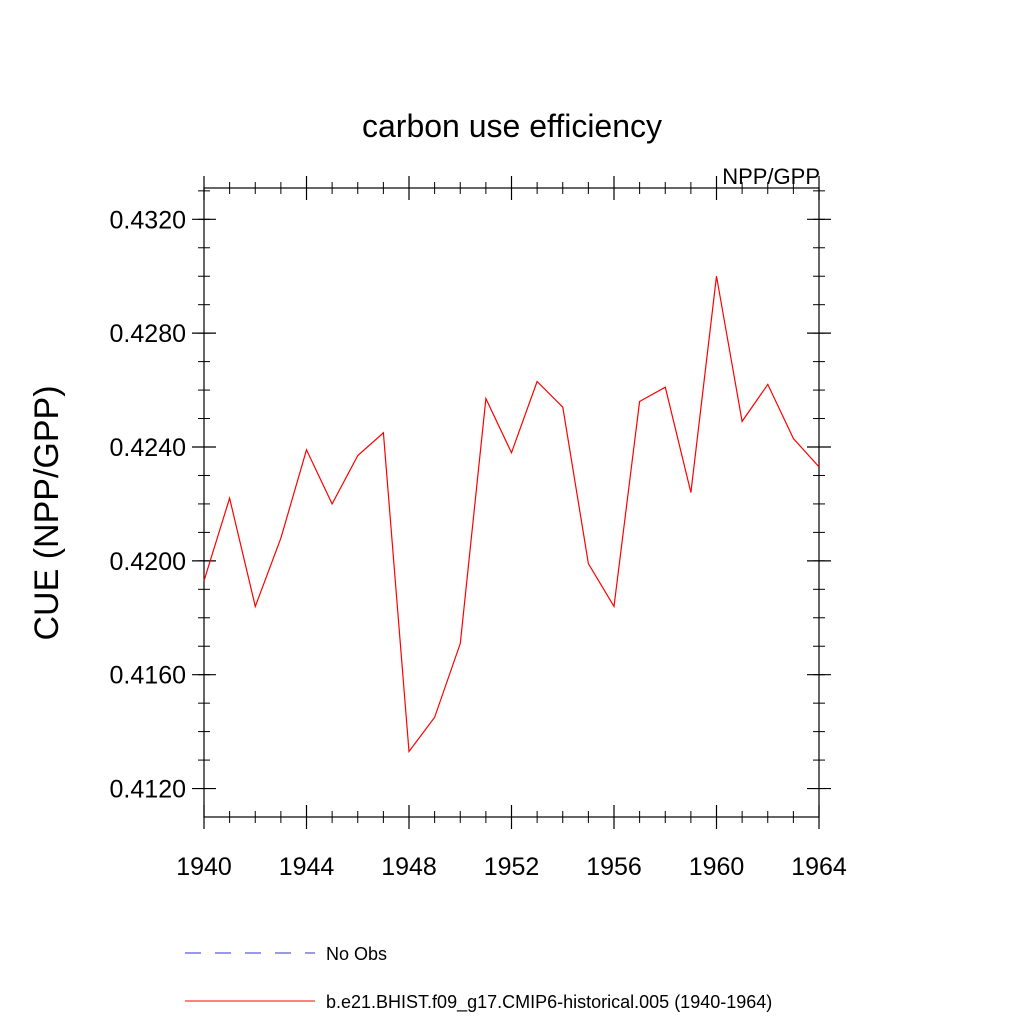 The width and height of the screenshot is (1024, 1024). Describe the element at coordinates (512, 126) in the screenshot. I see `chart-title: carbon use efficiency` at that location.